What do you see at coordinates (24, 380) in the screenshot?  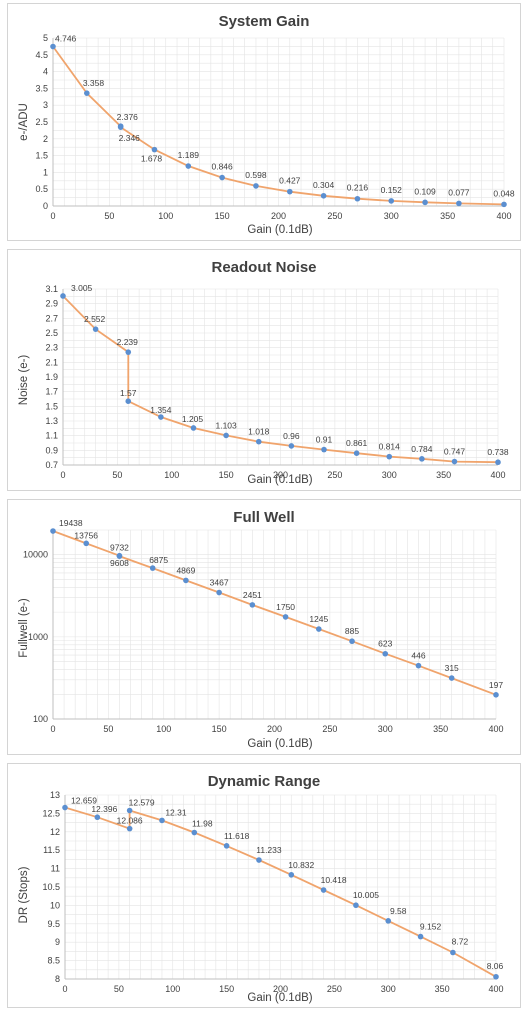 I see `y-axis-label: Noise (e-)` at bounding box center [24, 380].